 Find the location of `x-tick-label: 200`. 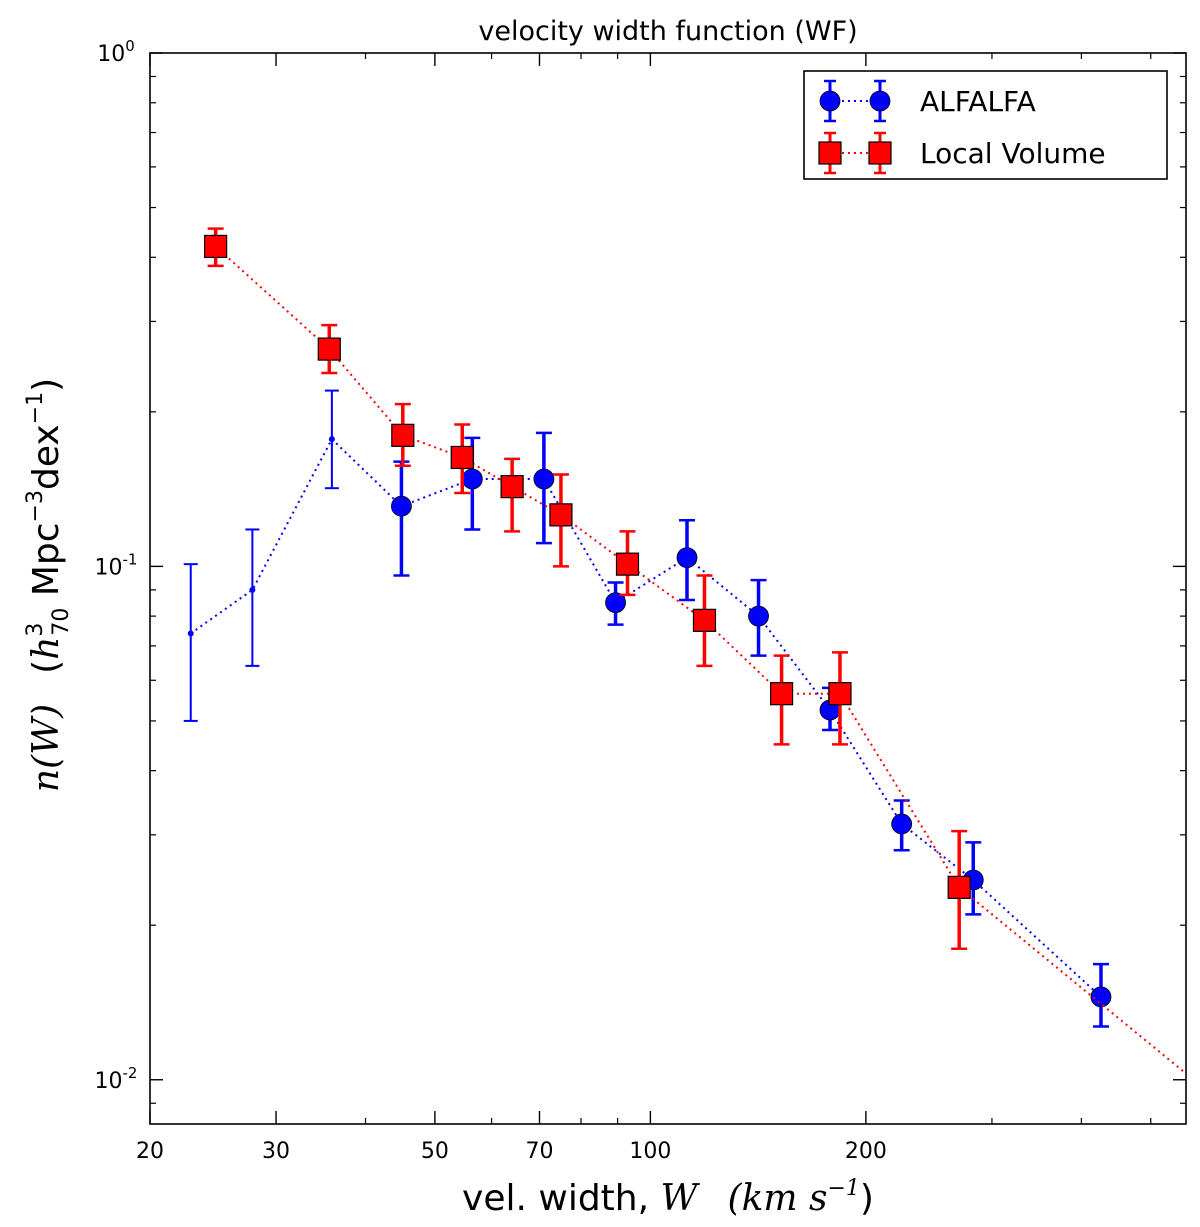

x-tick-label: 200 is located at coordinates (866, 1151).